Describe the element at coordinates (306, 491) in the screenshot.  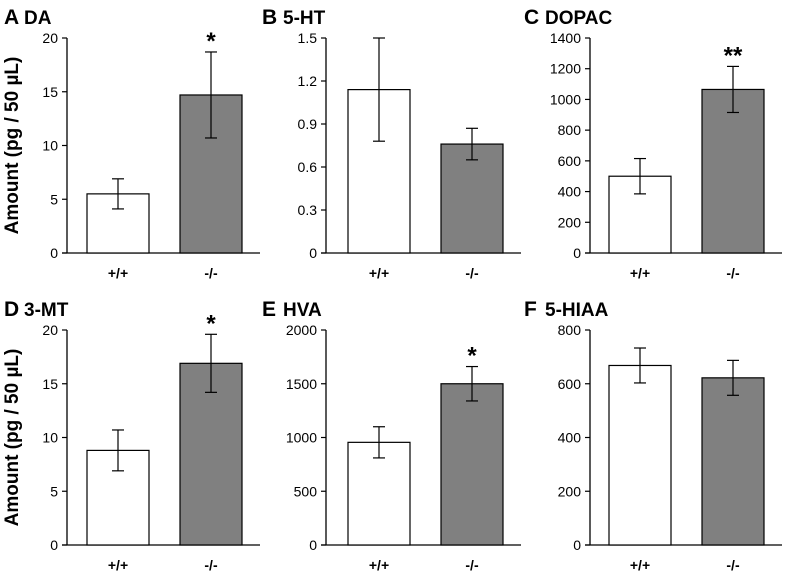
I see `y-tick-label: 500` at that location.